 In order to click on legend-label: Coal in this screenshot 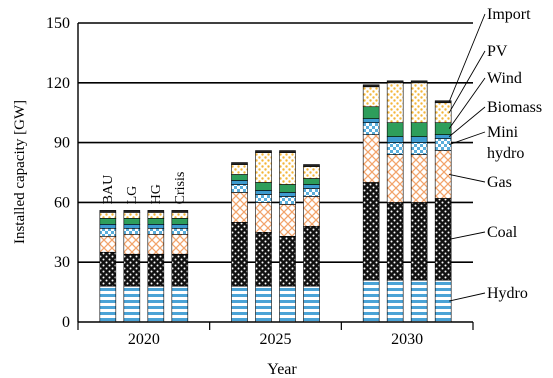, I will do `click(502, 232)`.